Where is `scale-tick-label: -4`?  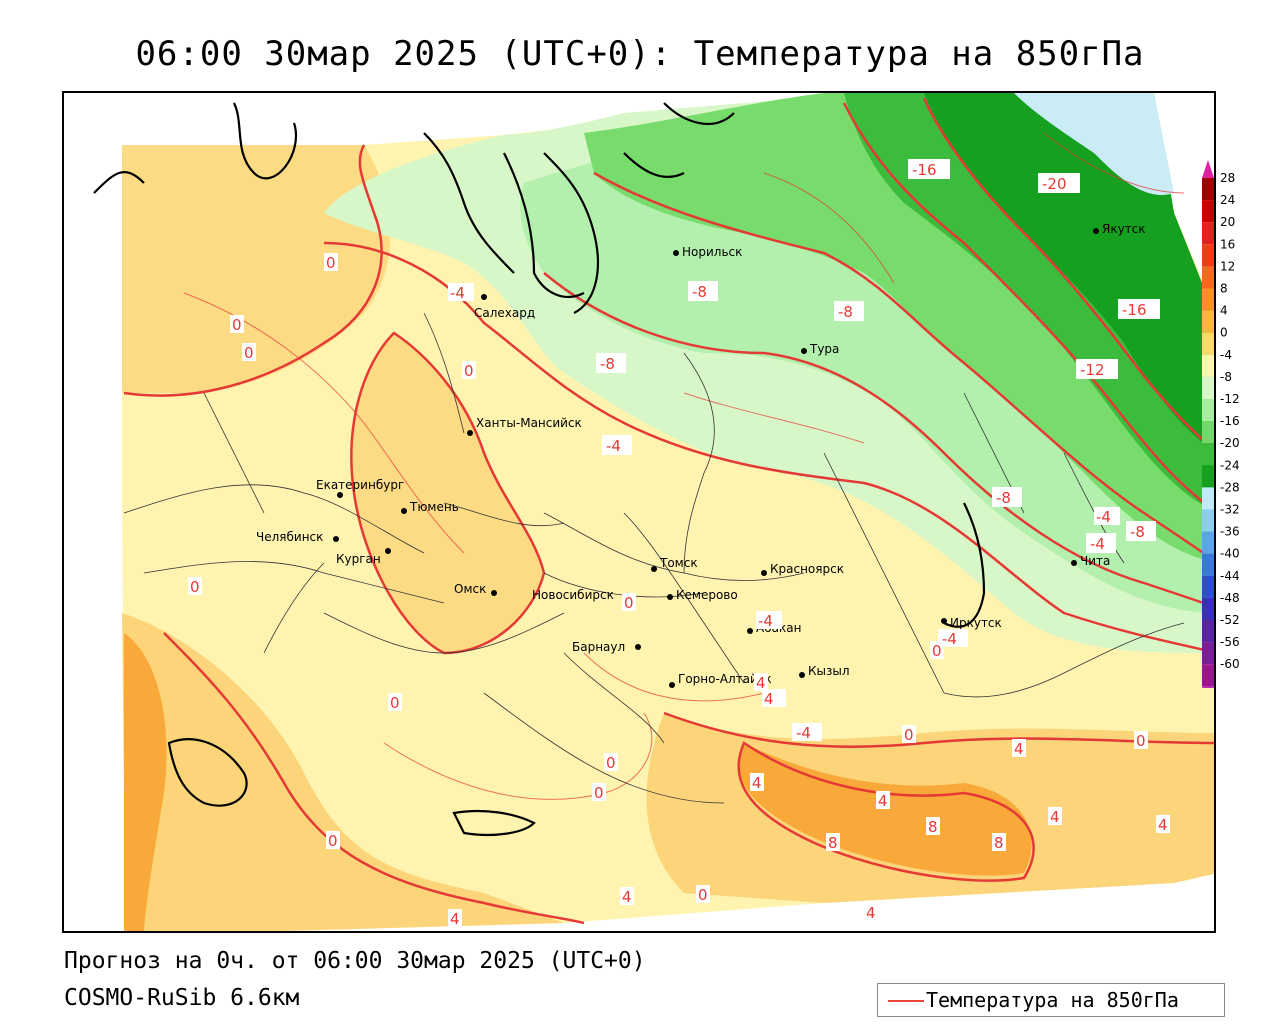 scale-tick-label: -4 is located at coordinates (1226, 355).